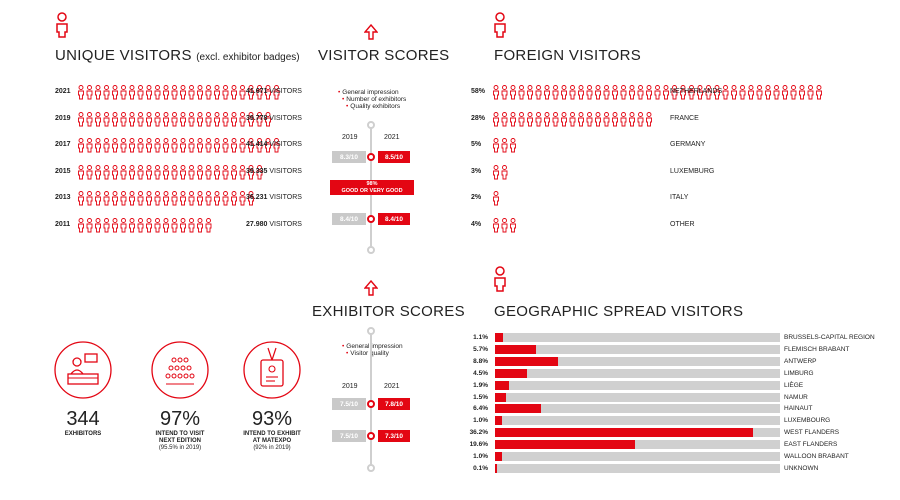 The width and height of the screenshot is (900, 500). Describe the element at coordinates (180, 419) in the screenshot. I see `stat-value: 97%` at that location.